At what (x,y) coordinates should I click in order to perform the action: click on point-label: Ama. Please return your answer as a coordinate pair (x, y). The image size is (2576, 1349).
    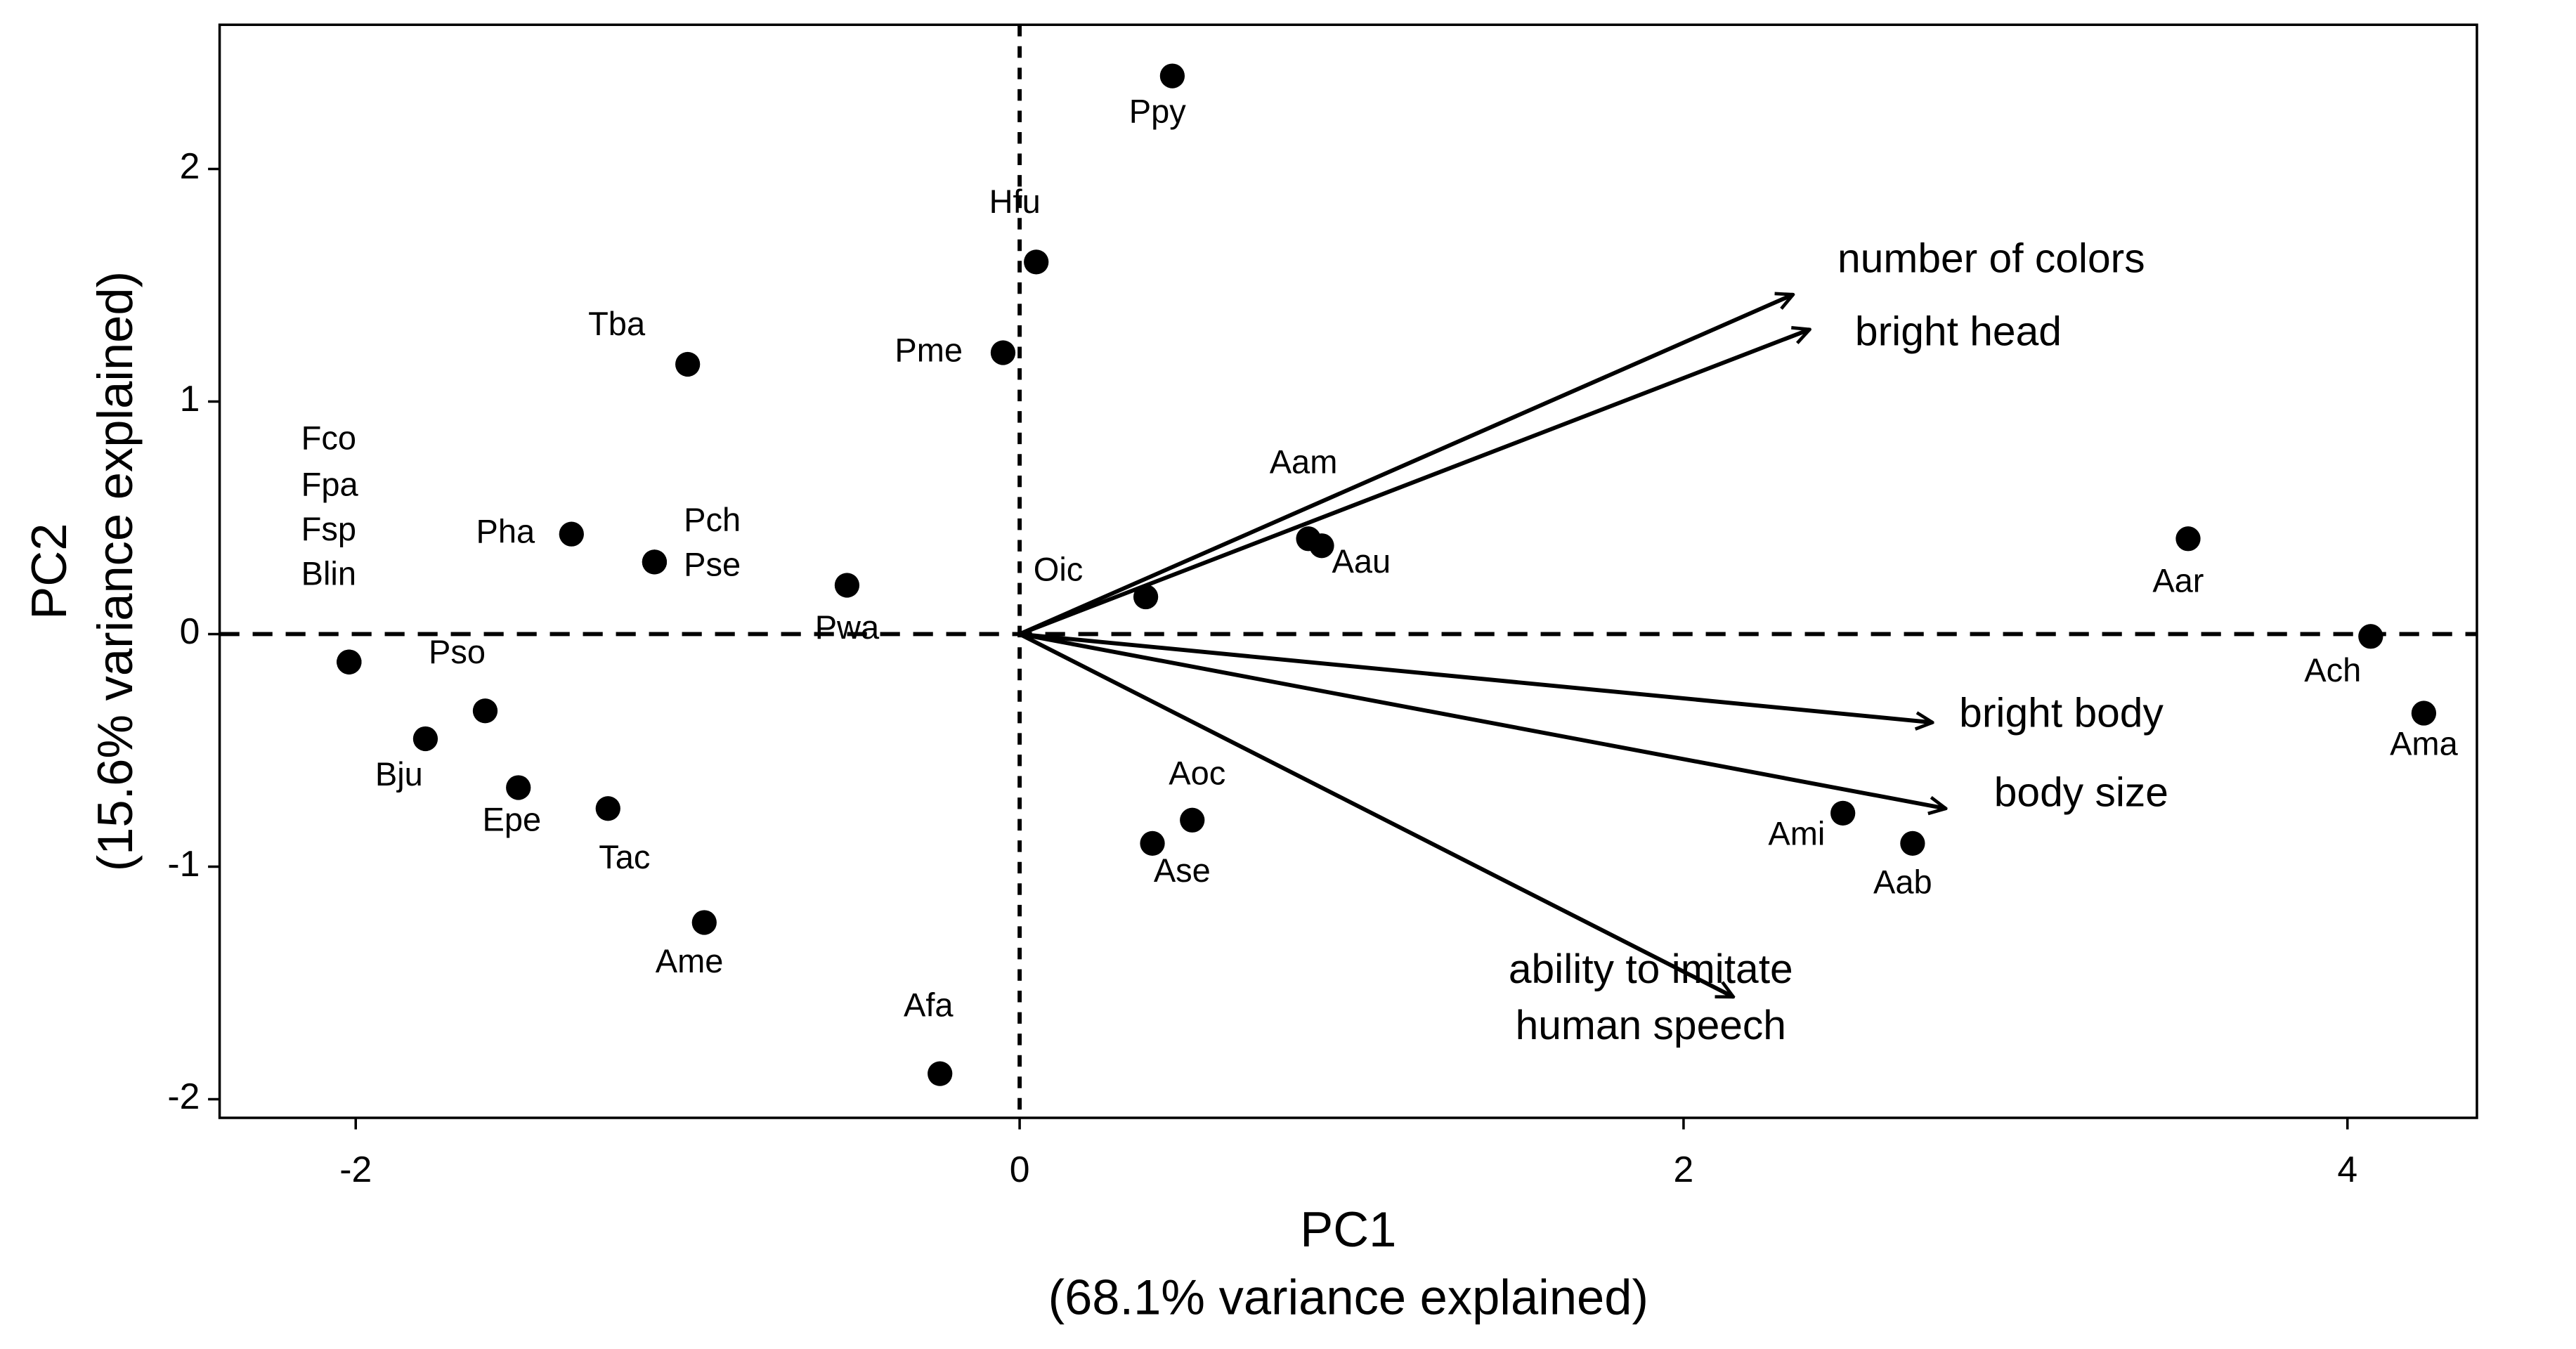
    Looking at the image, I should click on (2424, 743).